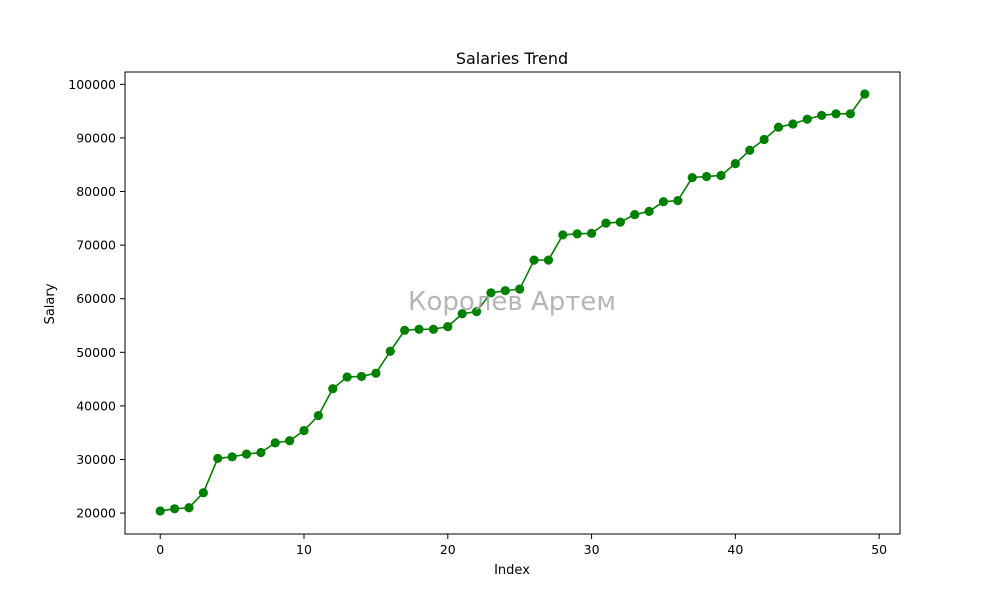 This screenshot has height=600, width=1000. I want to click on x-axis-label: Index, so click(512, 570).